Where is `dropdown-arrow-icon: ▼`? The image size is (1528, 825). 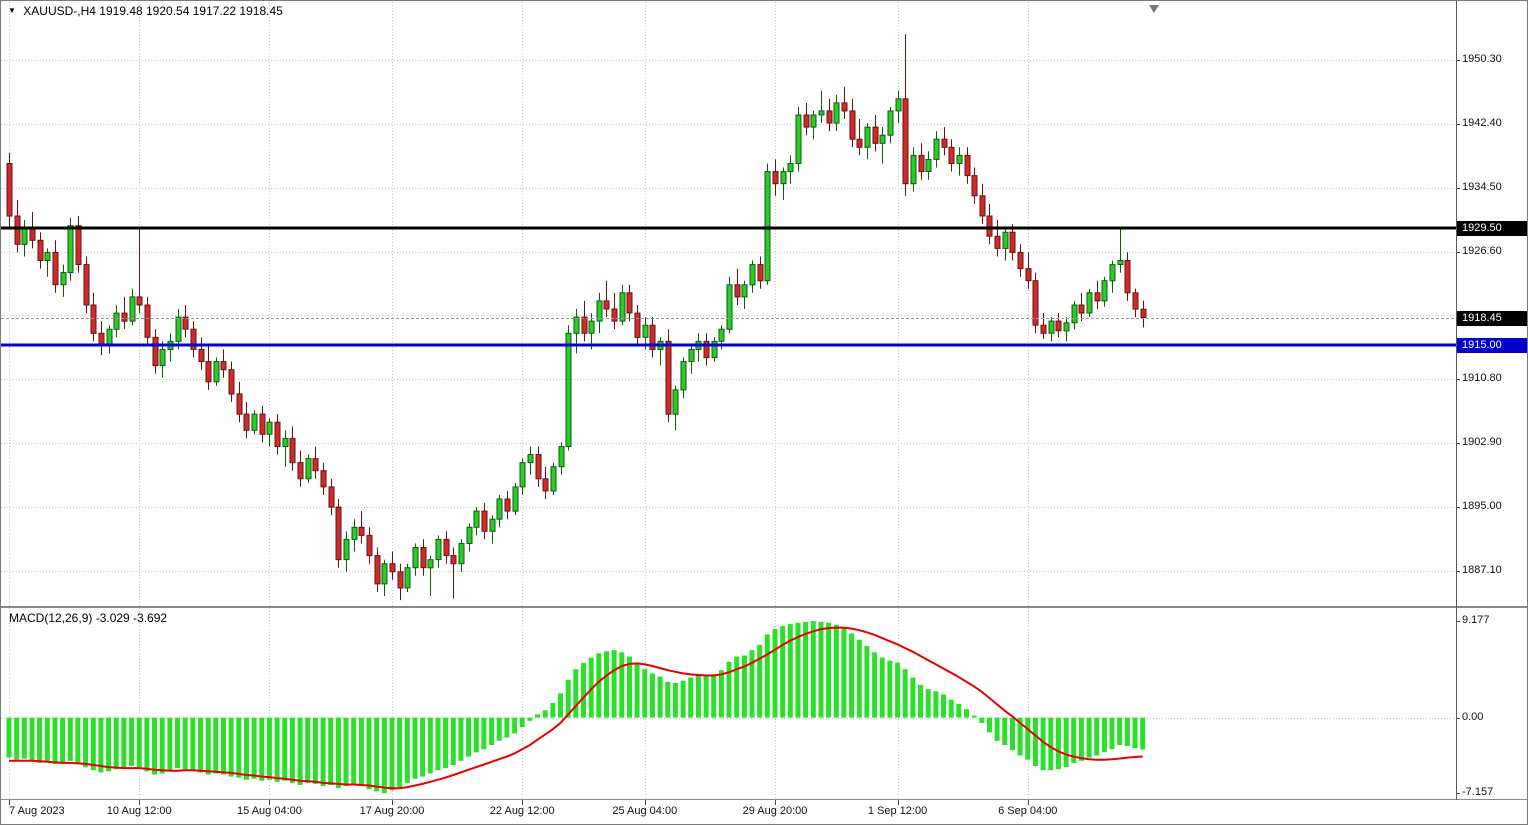 dropdown-arrow-icon: ▼ is located at coordinates (12, 10).